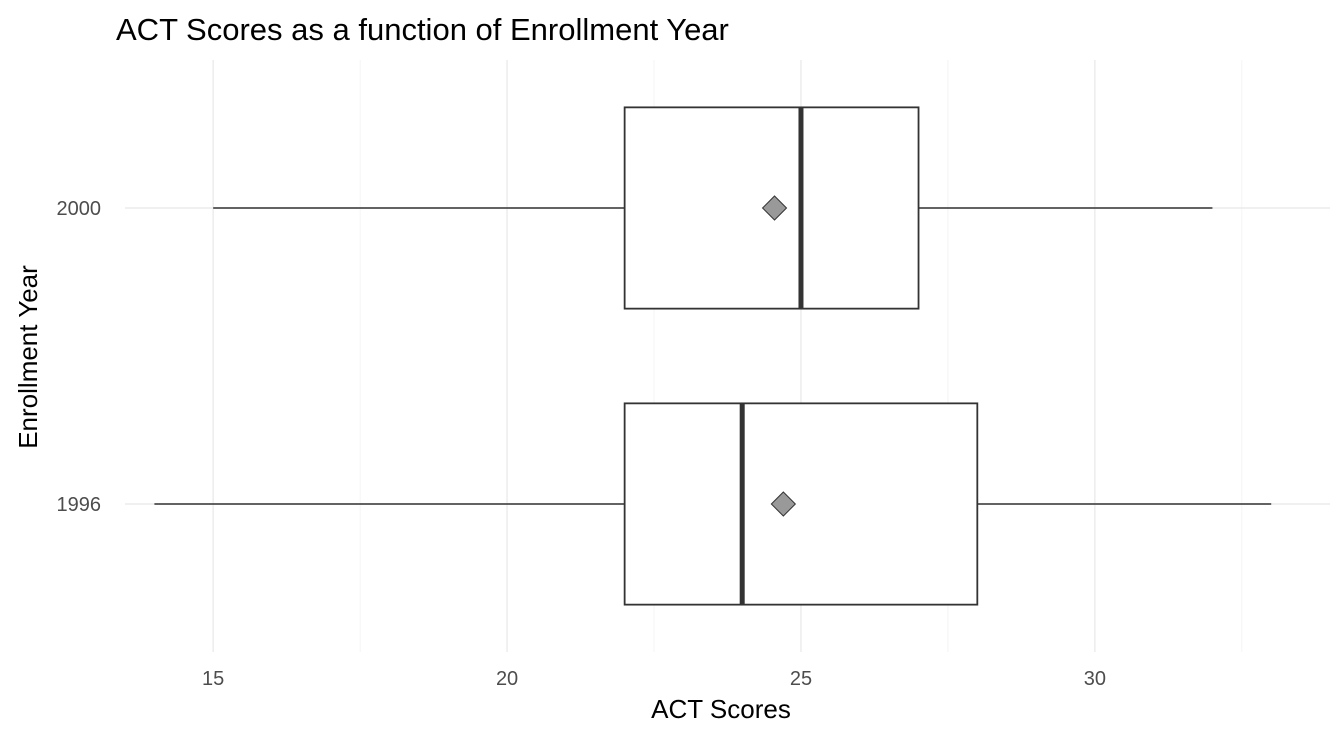  I want to click on x-tick-label: 15, so click(213, 679).